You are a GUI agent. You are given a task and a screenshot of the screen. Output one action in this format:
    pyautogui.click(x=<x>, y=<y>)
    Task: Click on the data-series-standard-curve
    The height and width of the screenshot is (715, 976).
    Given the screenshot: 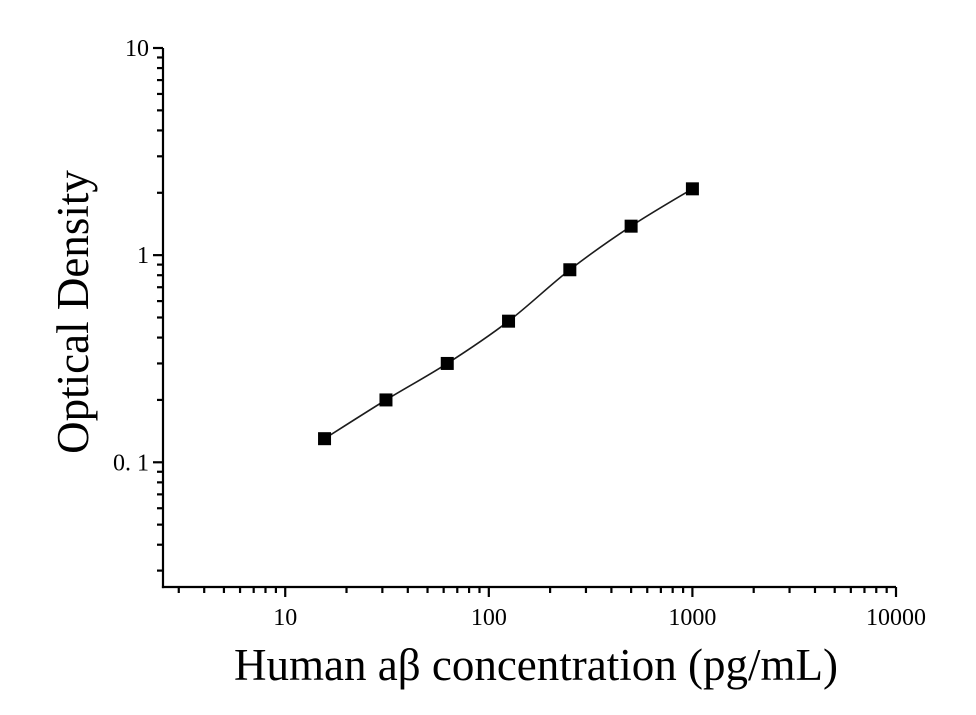 What is the action you would take?
    pyautogui.click(x=508, y=314)
    